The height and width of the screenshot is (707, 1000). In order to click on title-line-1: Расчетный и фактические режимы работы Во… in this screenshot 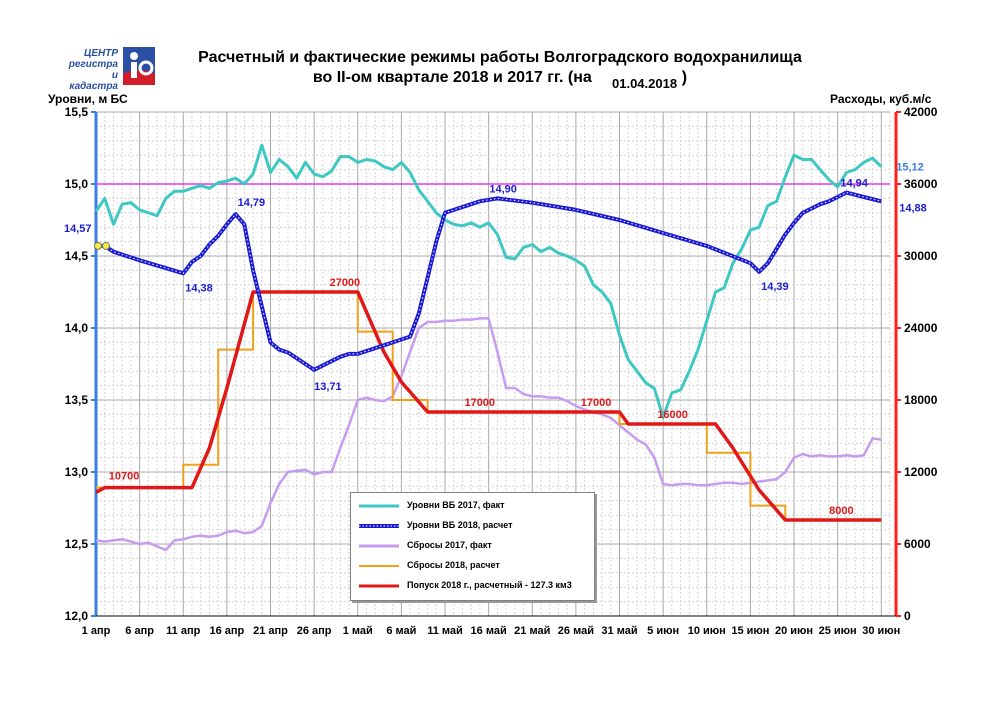, I will do `click(500, 57)`.